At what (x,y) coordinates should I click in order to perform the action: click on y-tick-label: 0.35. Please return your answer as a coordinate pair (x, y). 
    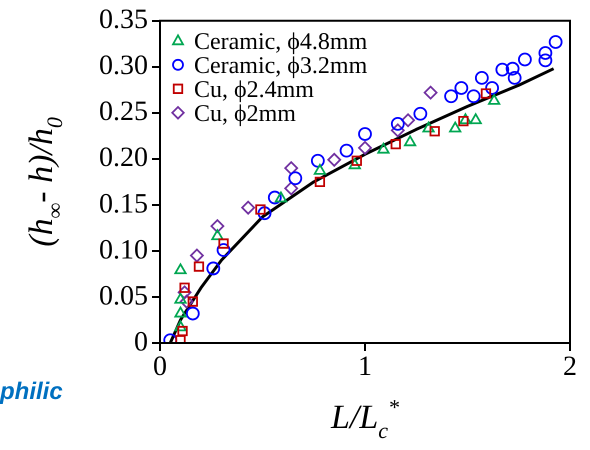
    Looking at the image, I should click on (123, 20).